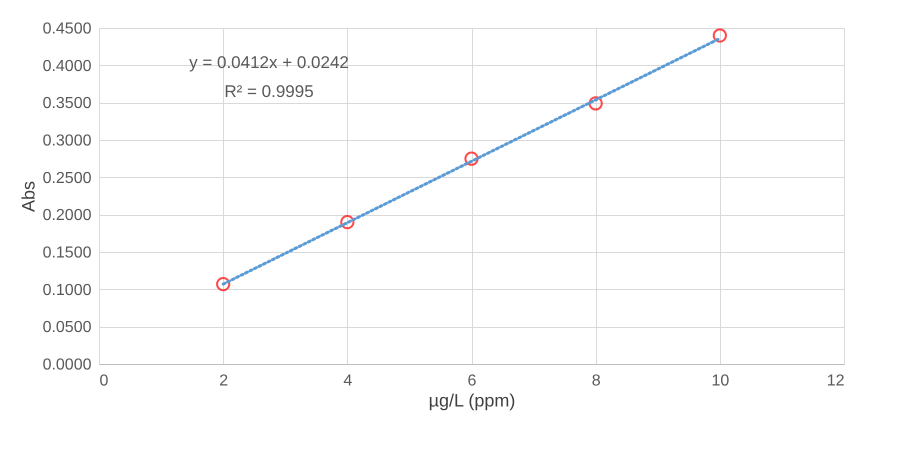 The height and width of the screenshot is (462, 913). Describe the element at coordinates (104, 381) in the screenshot. I see `x-tick-label: 0` at that location.